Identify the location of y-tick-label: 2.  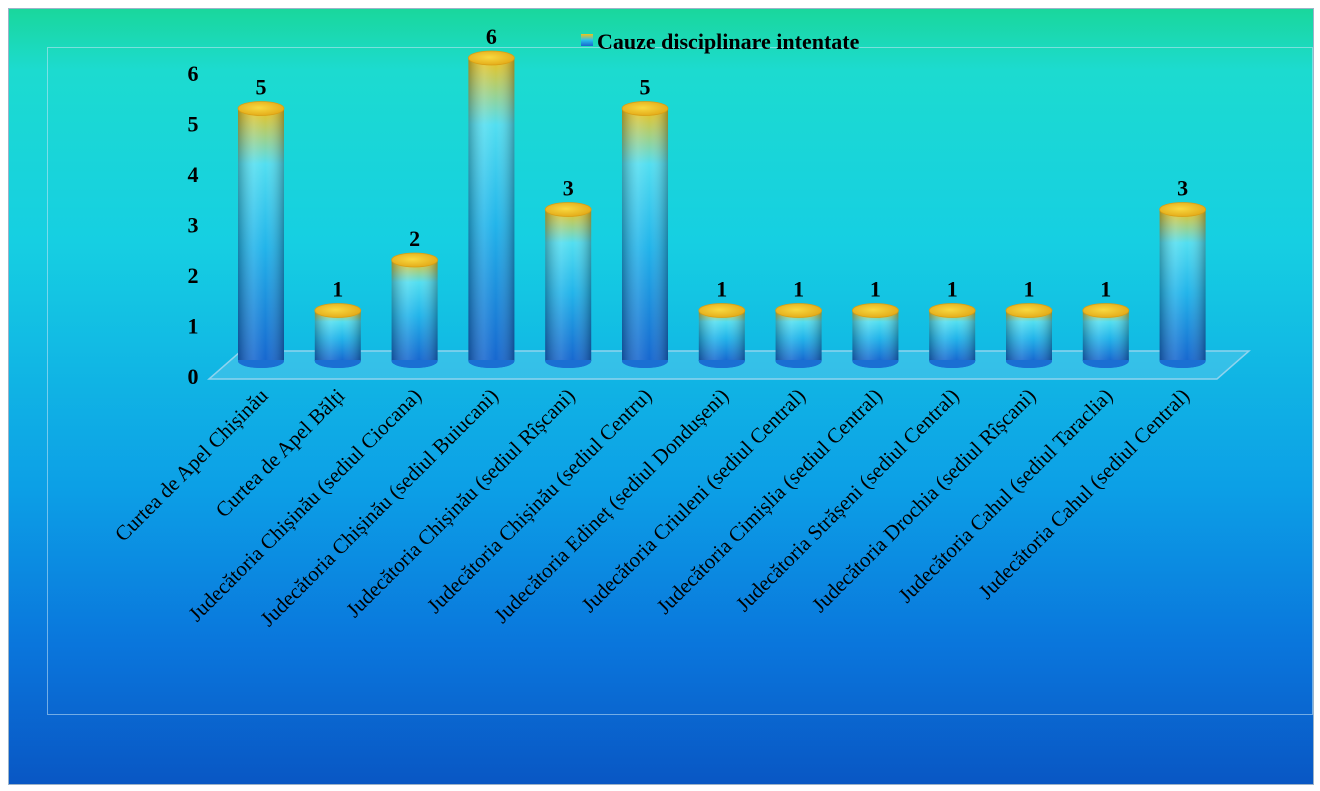
(193, 275).